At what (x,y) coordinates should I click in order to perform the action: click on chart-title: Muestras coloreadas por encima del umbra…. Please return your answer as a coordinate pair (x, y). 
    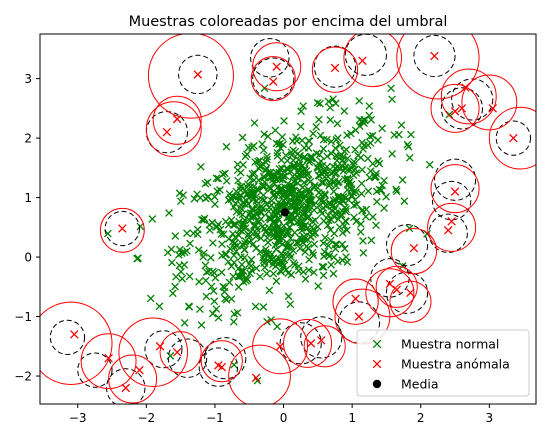
    Looking at the image, I should click on (288, 22).